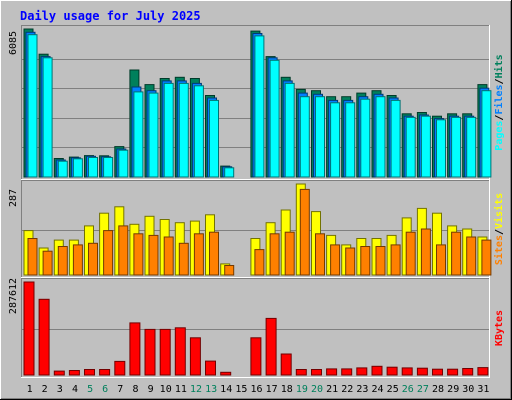 The image size is (512, 400). Describe the element at coordinates (45, 389) in the screenshot. I see `day-label-2: 2` at that location.